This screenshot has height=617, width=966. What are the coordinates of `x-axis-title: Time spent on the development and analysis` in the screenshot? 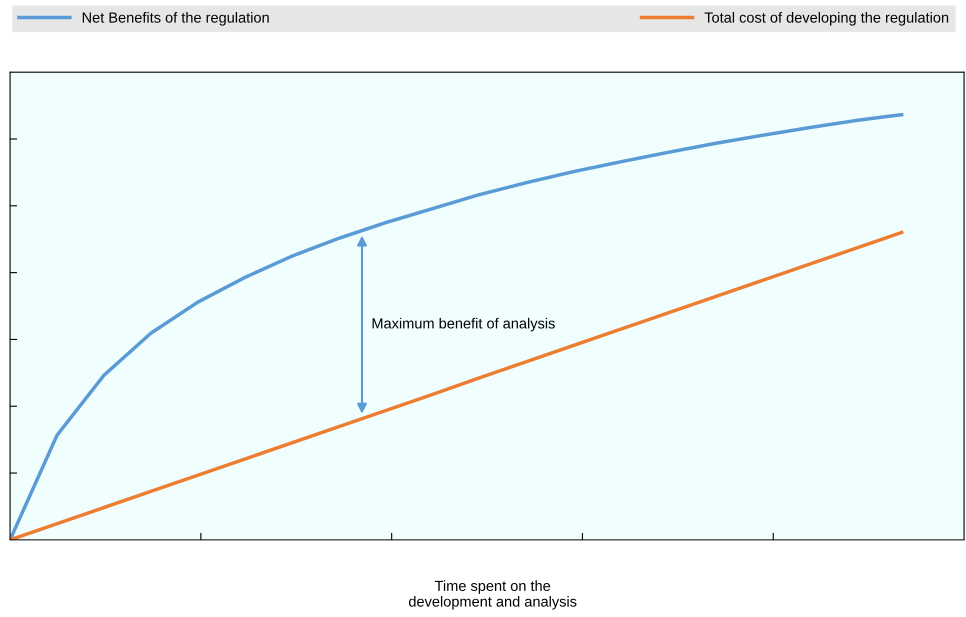 It's located at (492, 595).